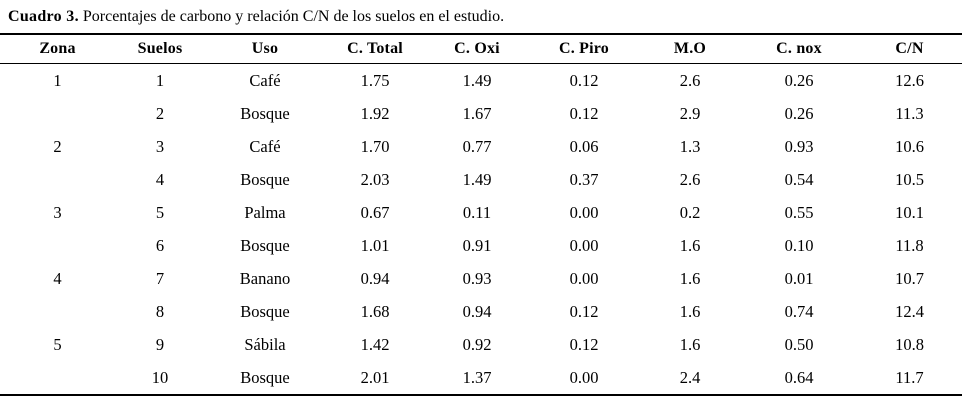 The width and height of the screenshot is (962, 404). What do you see at coordinates (57, 48) in the screenshot?
I see `column-header-zona: Zona` at bounding box center [57, 48].